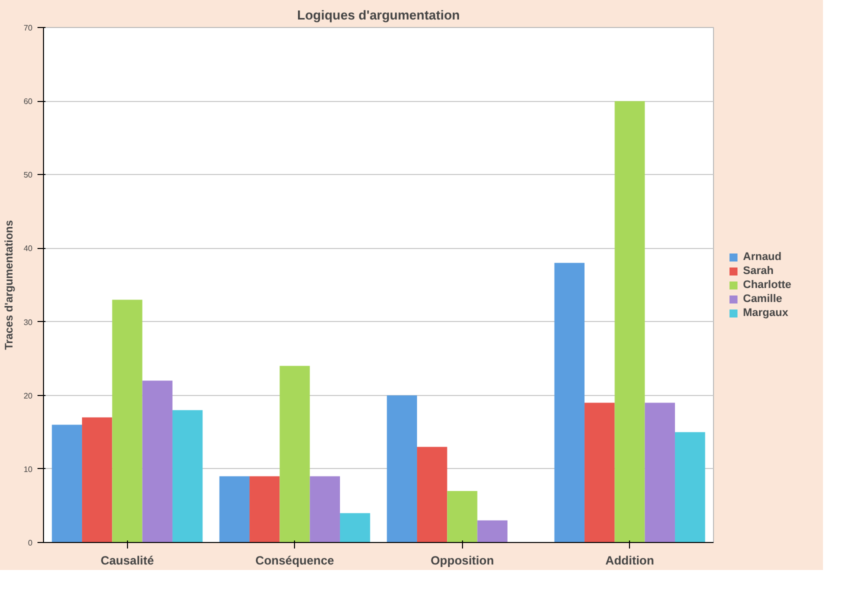  What do you see at coordinates (762, 298) in the screenshot?
I see `legend-label: Camille` at bounding box center [762, 298].